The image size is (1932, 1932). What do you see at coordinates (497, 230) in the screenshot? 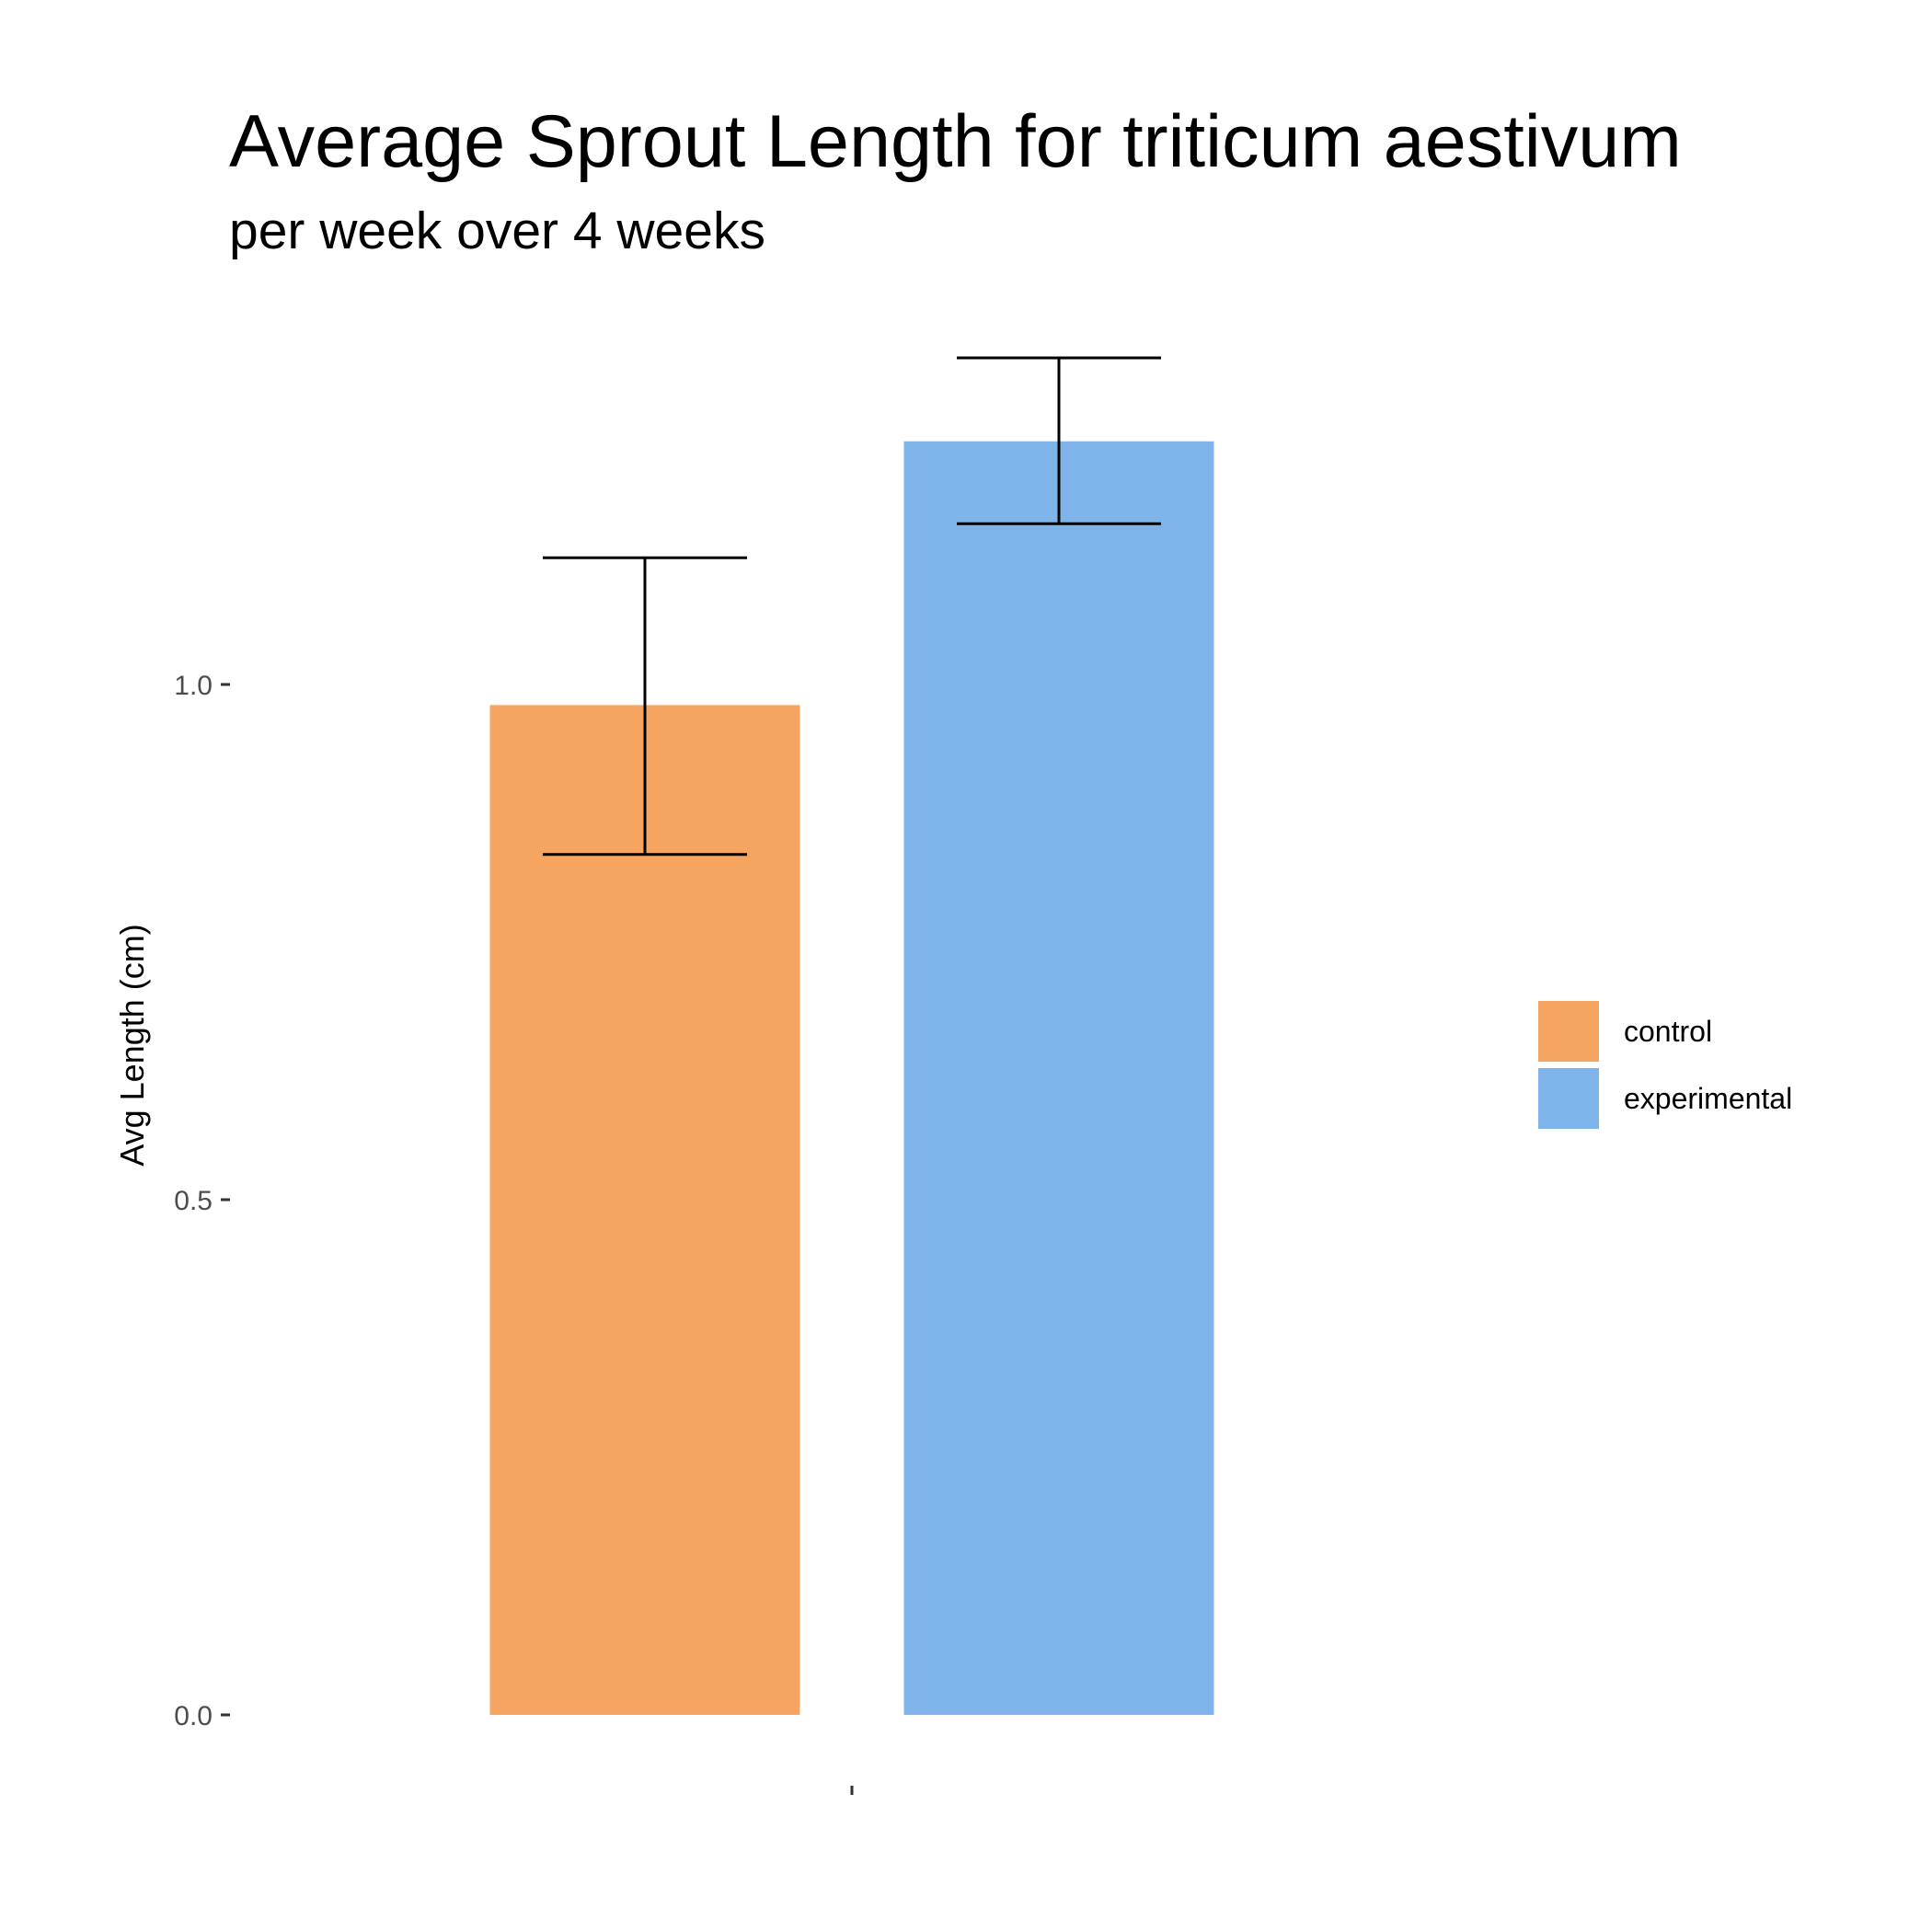
I see `chart-subtitle: per week over 4 weeks` at bounding box center [497, 230].